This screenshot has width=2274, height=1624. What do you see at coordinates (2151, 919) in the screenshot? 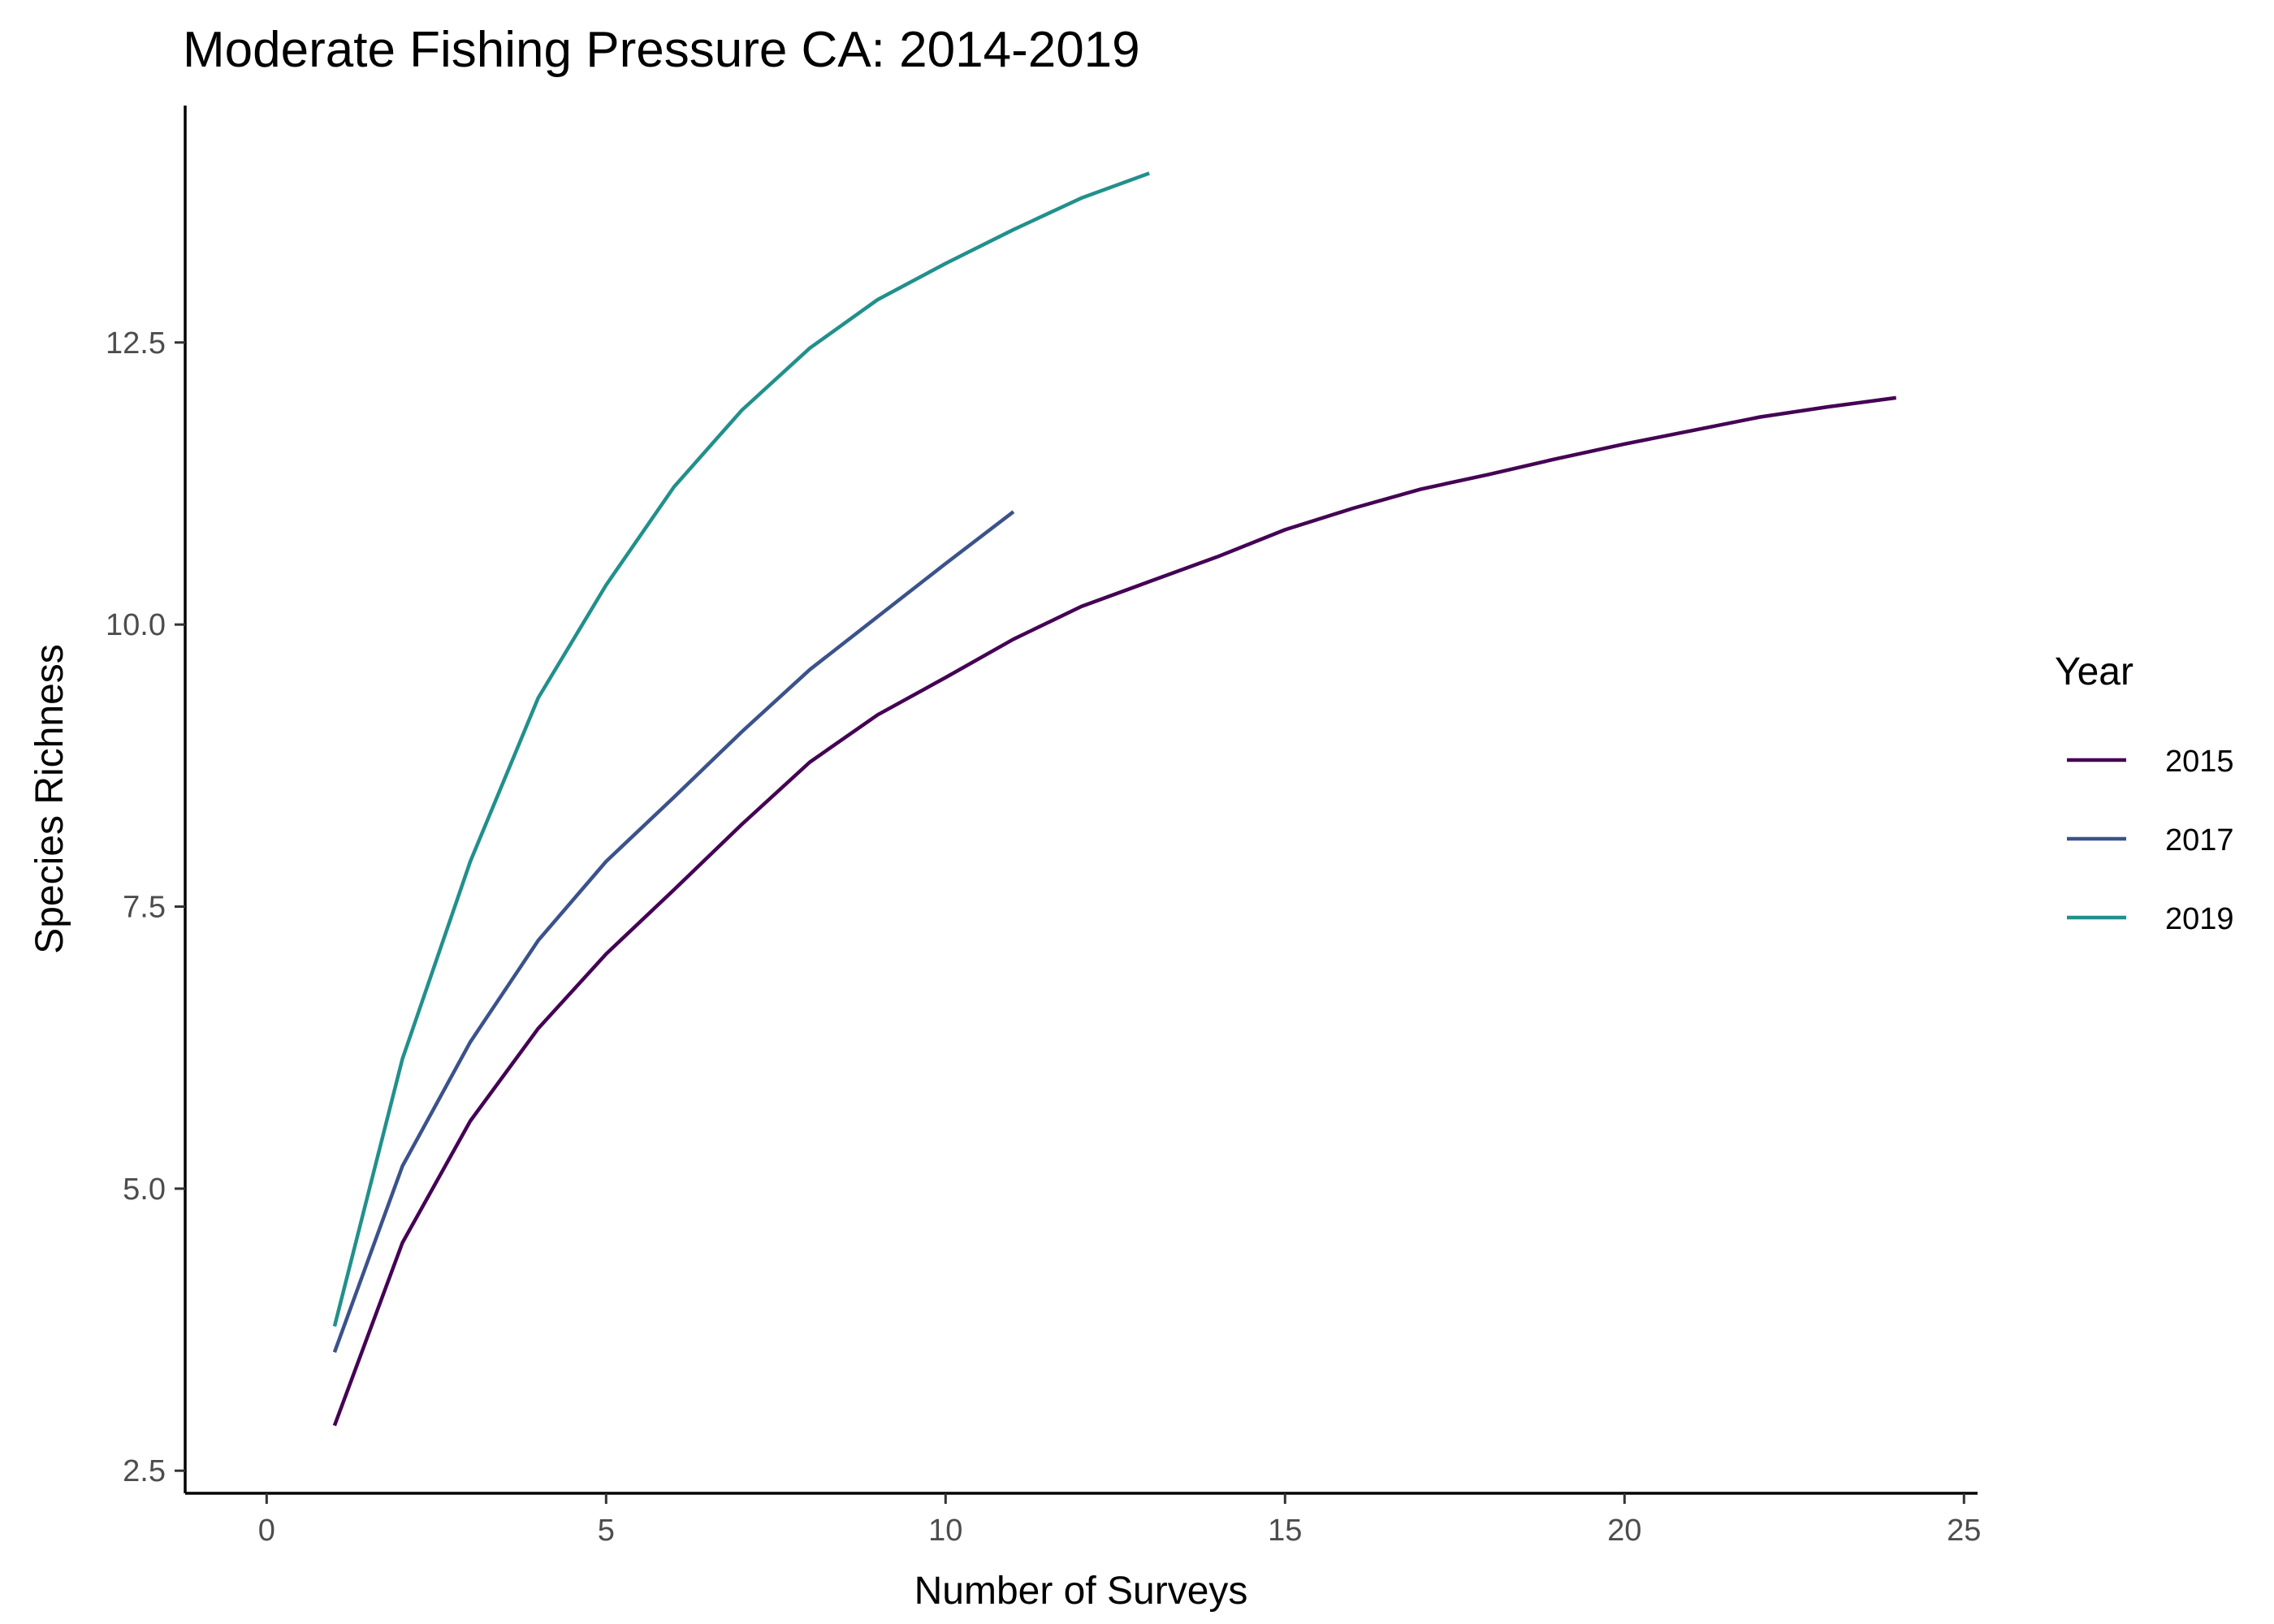
I see `legend-item-2019: 2019` at bounding box center [2151, 919].